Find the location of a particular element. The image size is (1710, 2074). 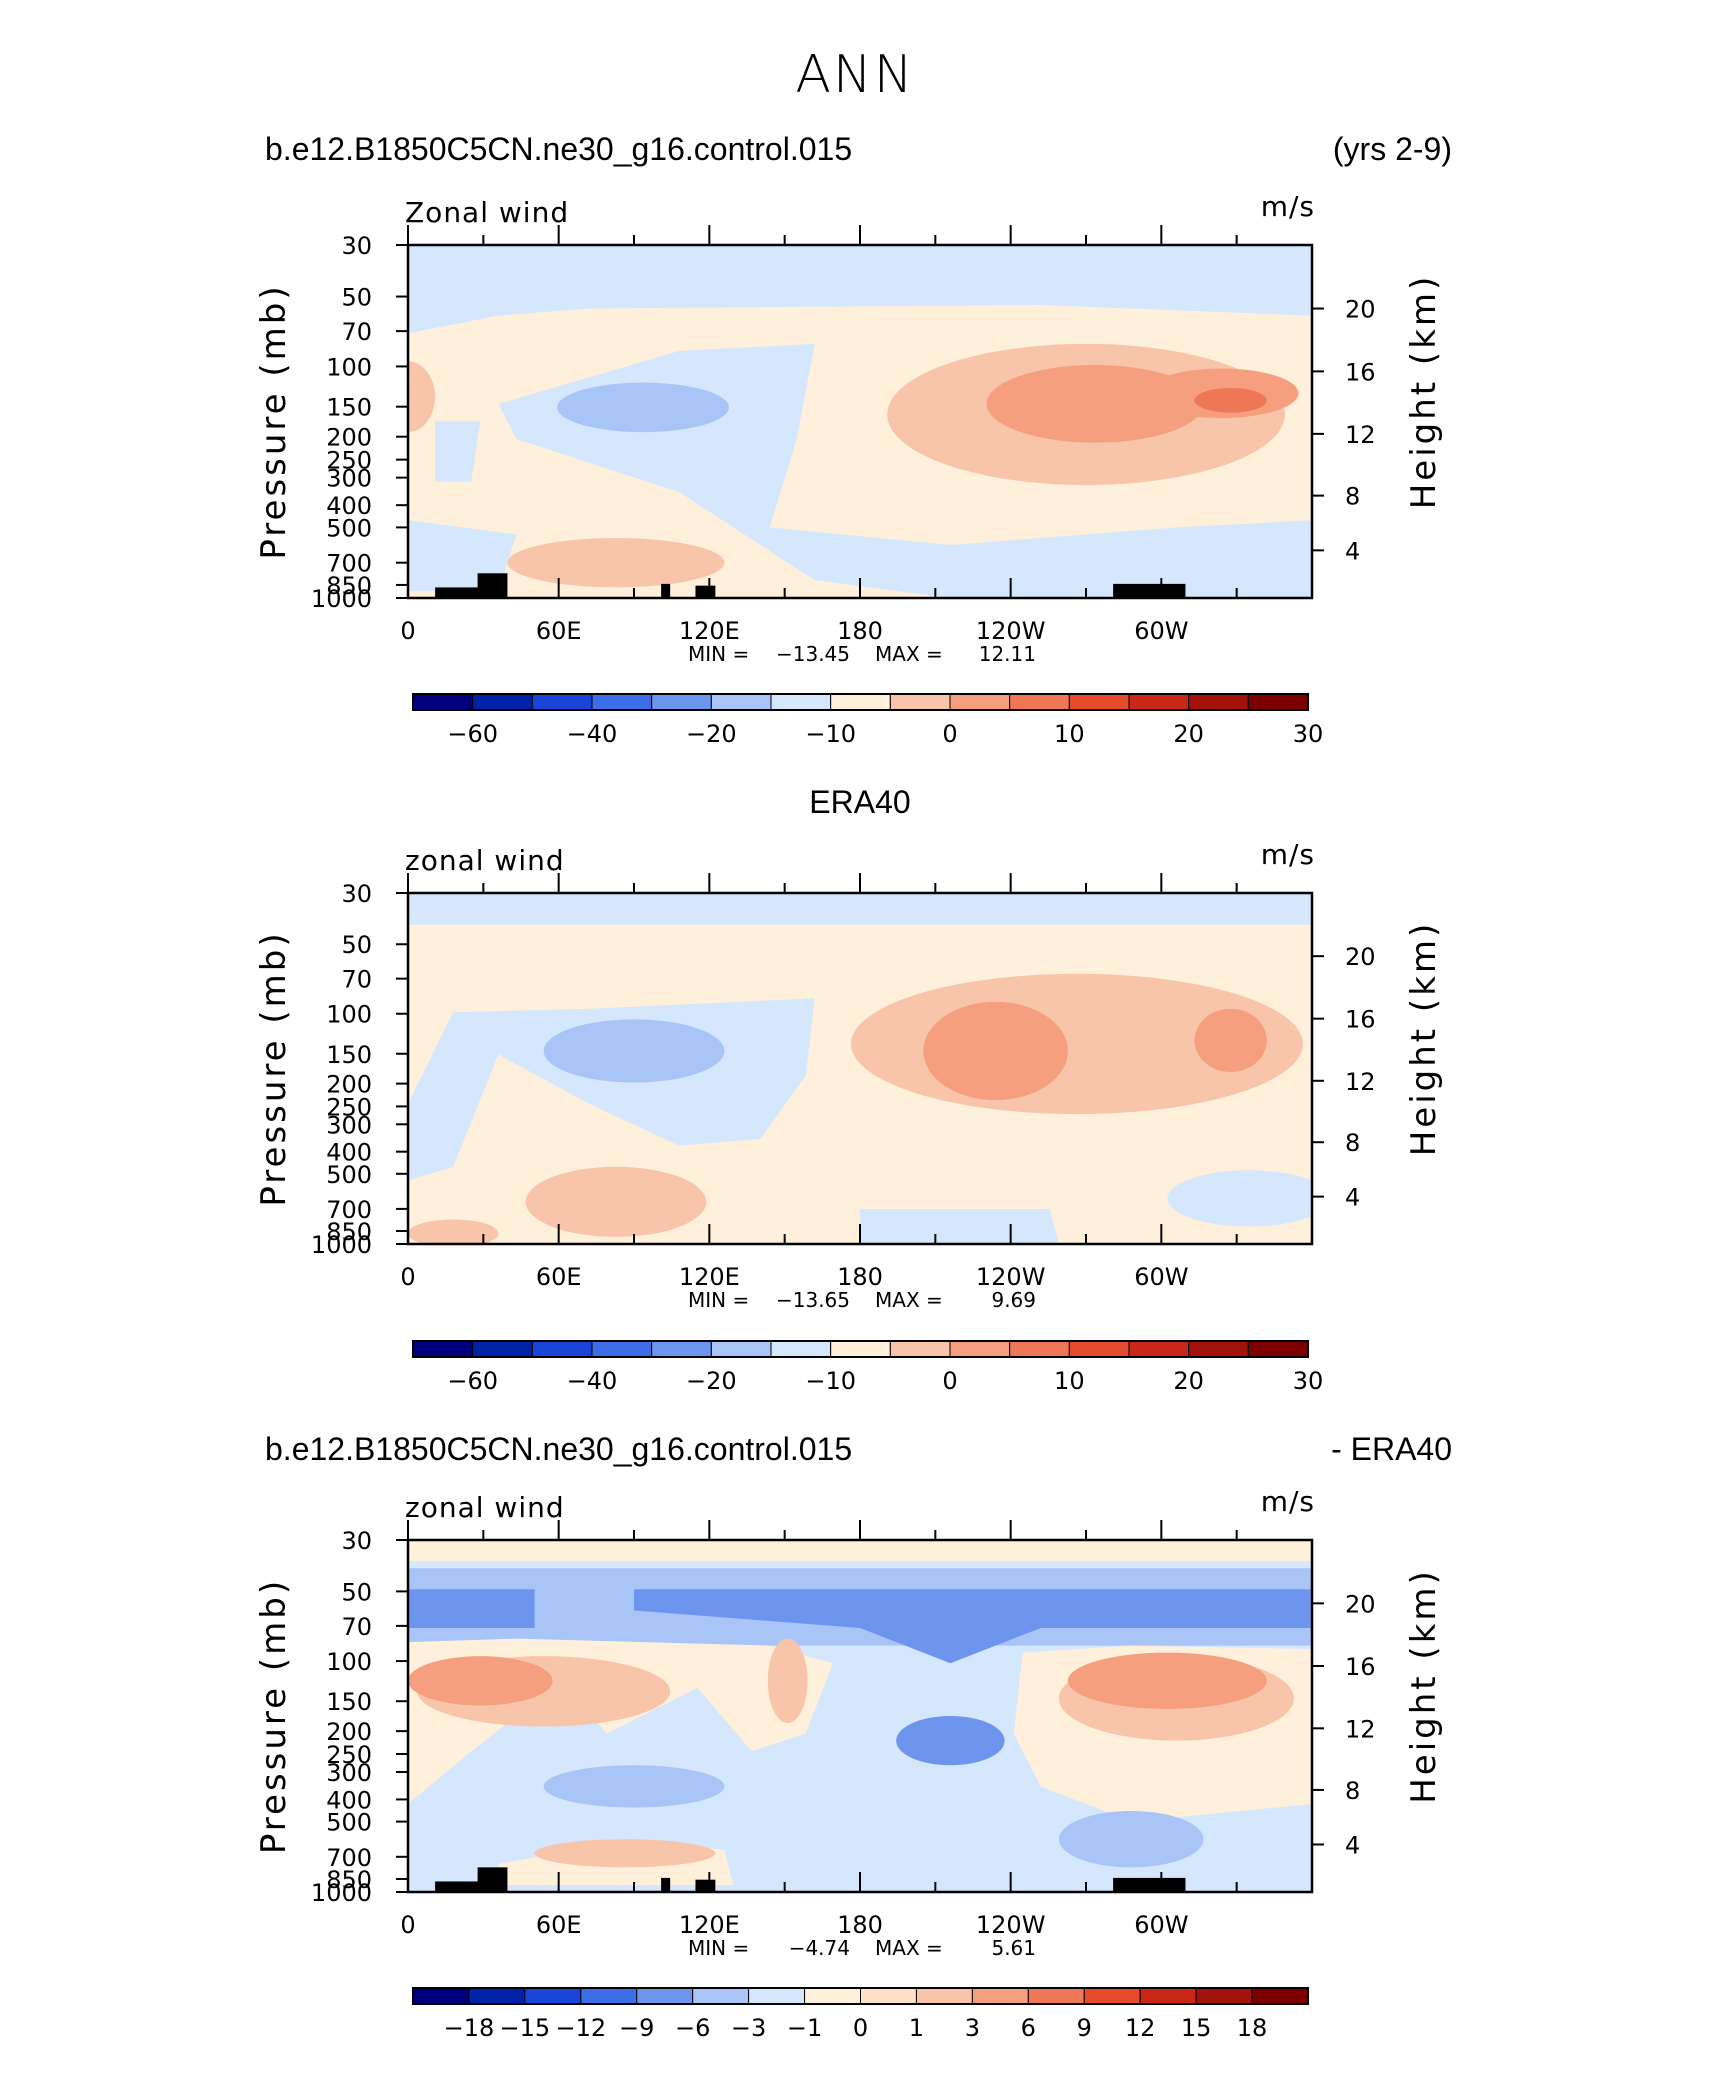

colorbar-label: 10 is located at coordinates (1069, 1381).